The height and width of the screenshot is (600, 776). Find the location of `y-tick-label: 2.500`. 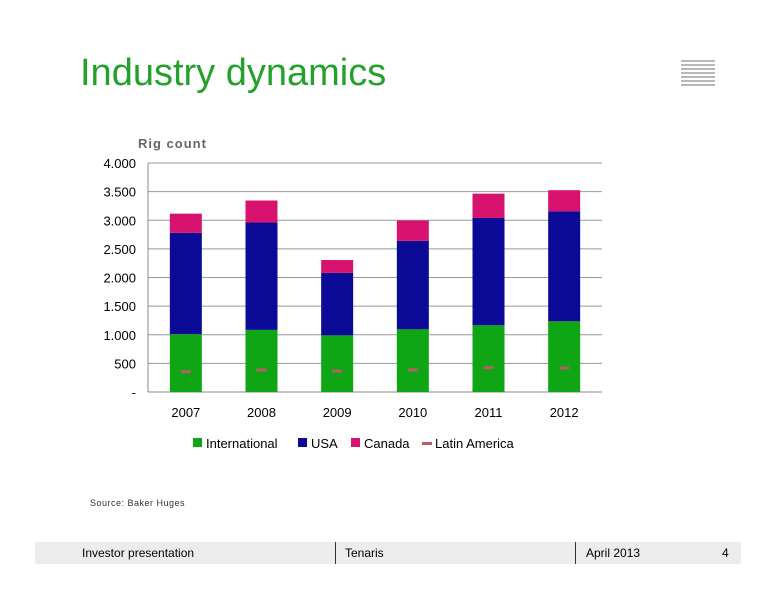

y-tick-label: 2.500 is located at coordinates (119, 249).